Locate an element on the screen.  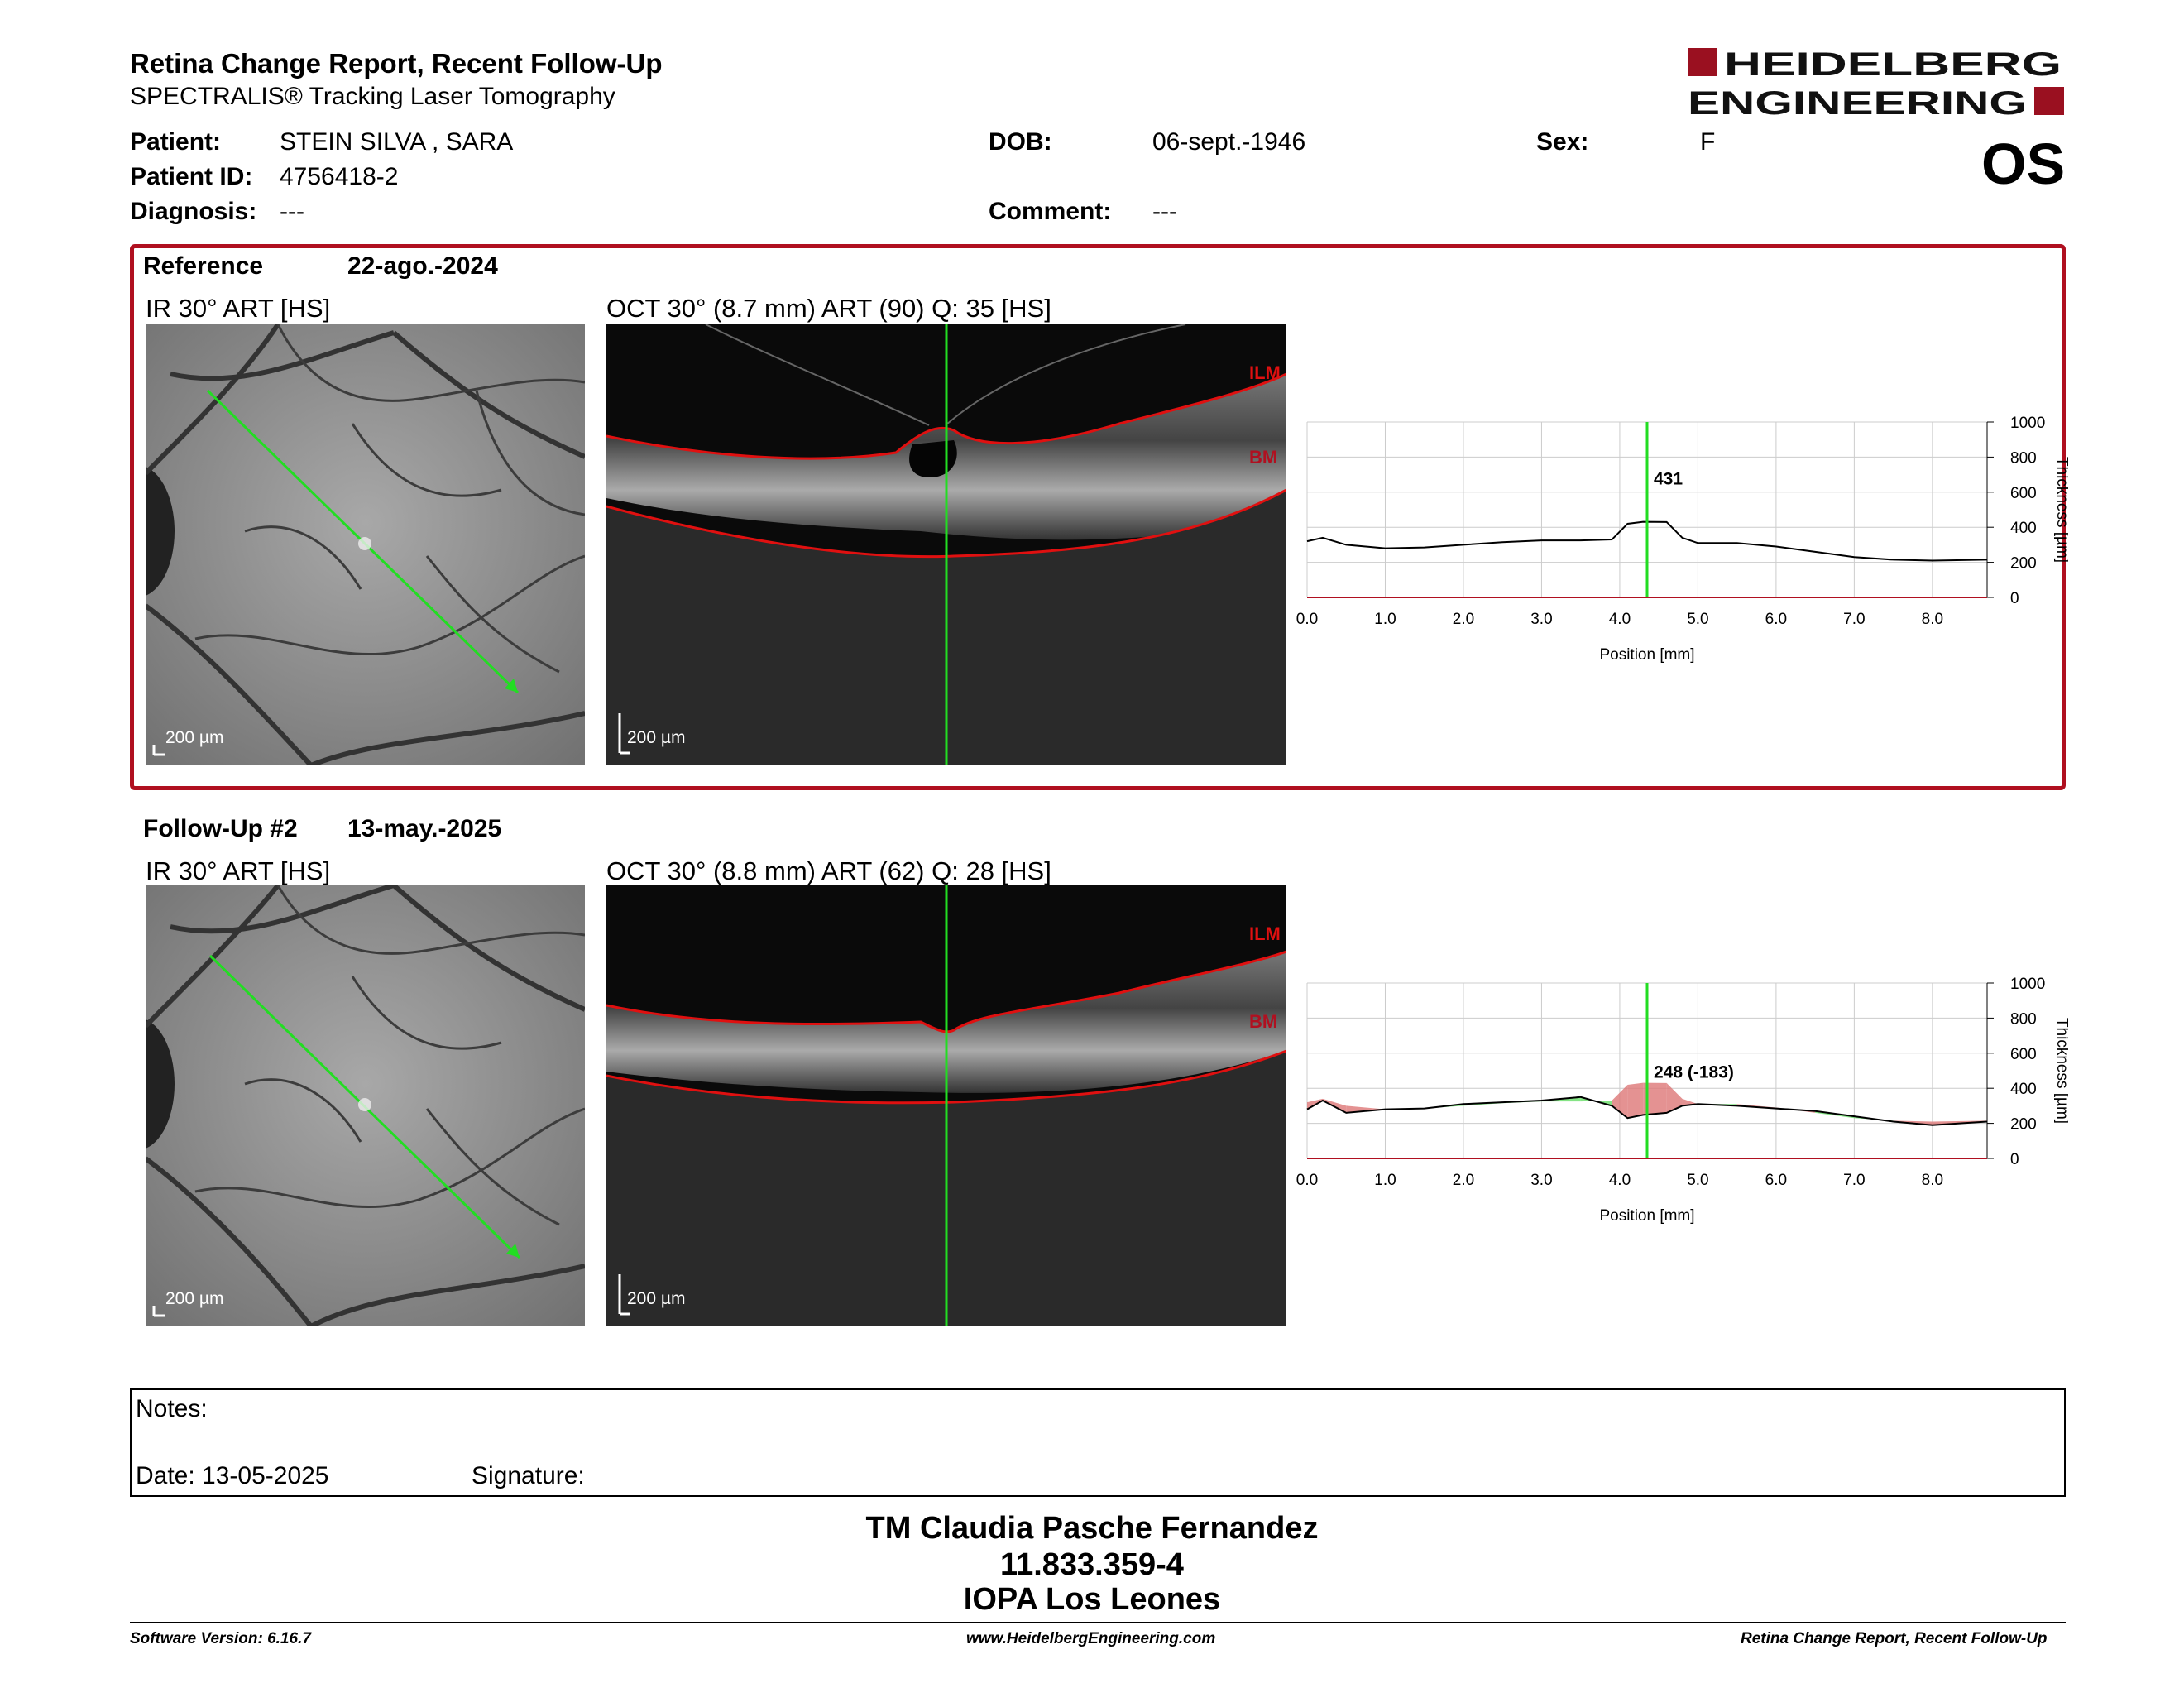
signer-name: TM Claudia Pasche Fernandez is located at coordinates (1092, 1528).